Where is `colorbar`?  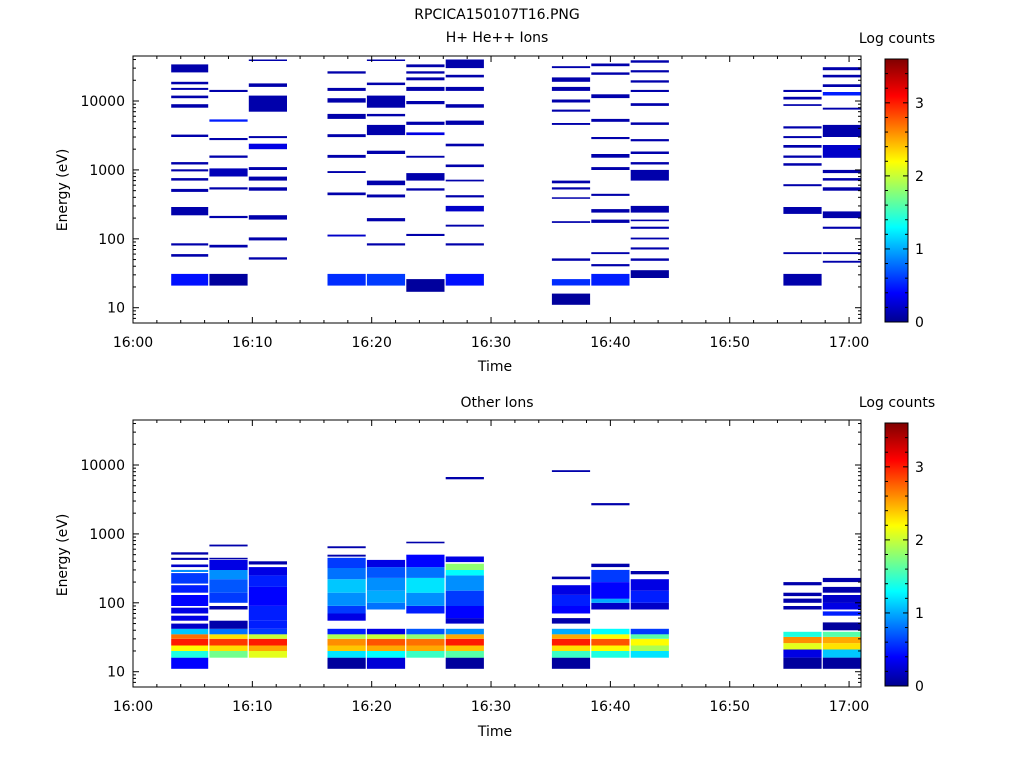 colorbar is located at coordinates (896, 190).